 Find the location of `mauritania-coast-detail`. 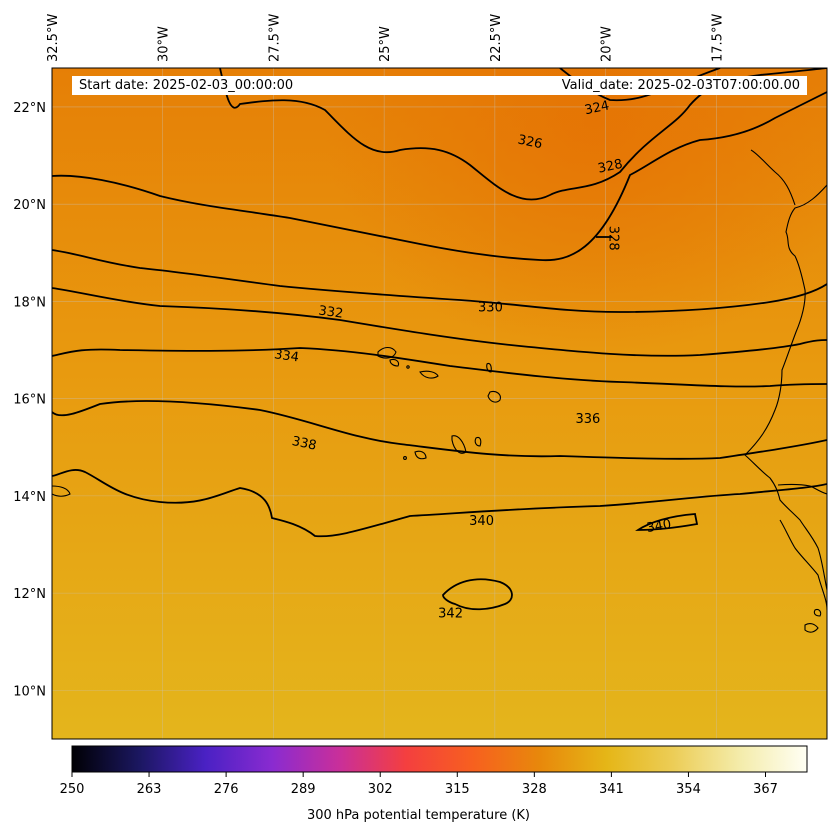

mauritania-coast-detail is located at coordinates (773, 177).